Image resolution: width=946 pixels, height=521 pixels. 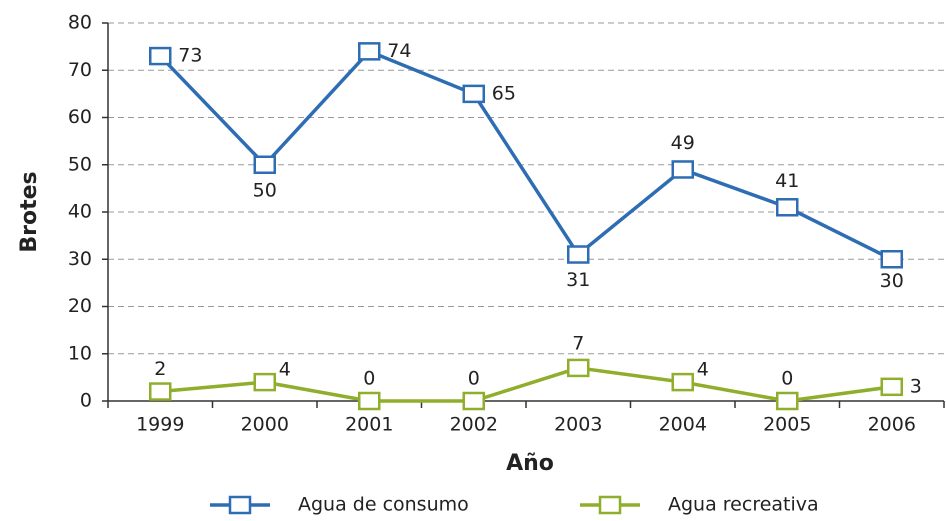 I want to click on legend-label: Agua de consumo, so click(x=383, y=505).